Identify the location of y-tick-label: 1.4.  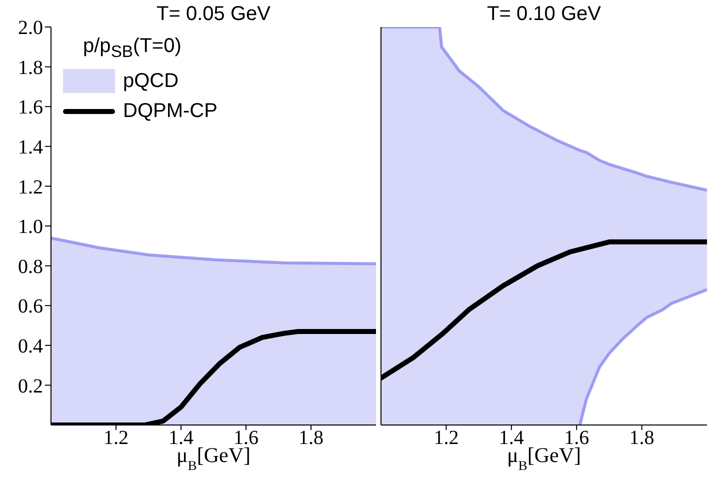
(30, 147).